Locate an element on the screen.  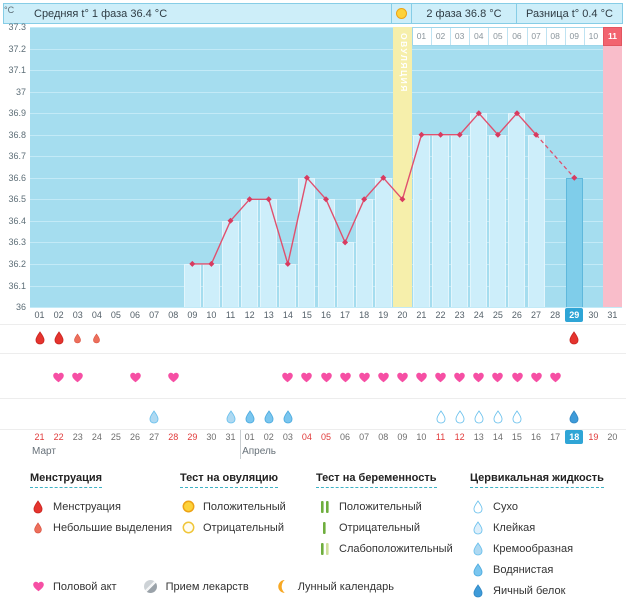
legend-column-title: Менструация is located at coordinates (66, 480).